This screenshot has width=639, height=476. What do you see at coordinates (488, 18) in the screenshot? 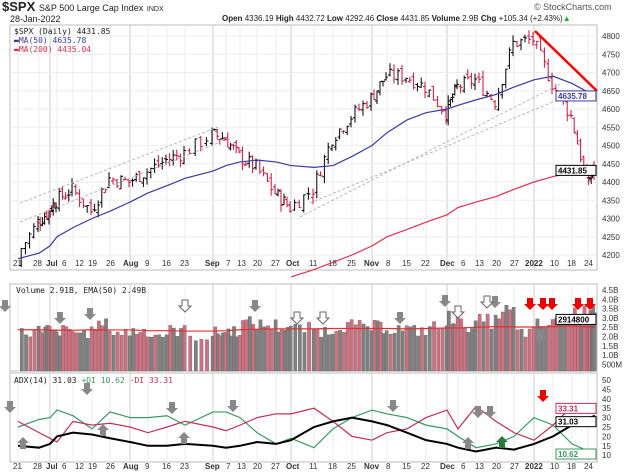
I see `chg-label: Chg` at bounding box center [488, 18].